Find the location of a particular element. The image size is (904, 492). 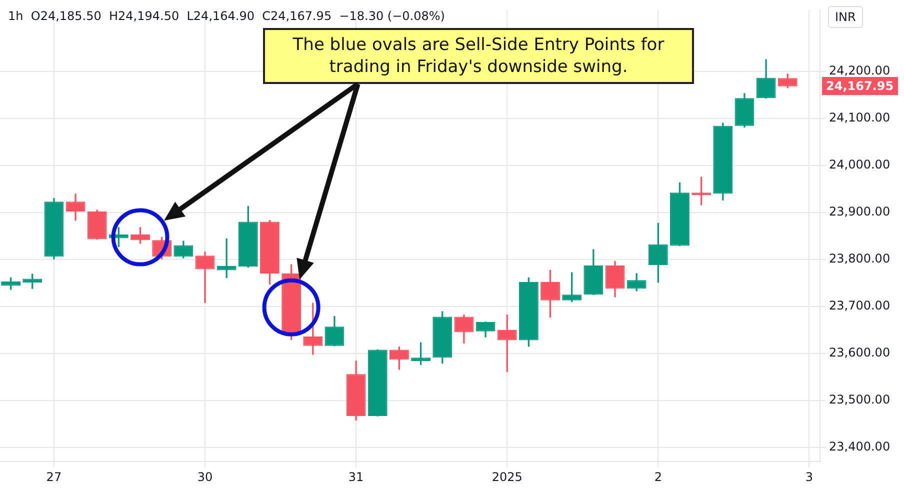

y-tick-label: 23,900.00 is located at coordinates (859, 211).